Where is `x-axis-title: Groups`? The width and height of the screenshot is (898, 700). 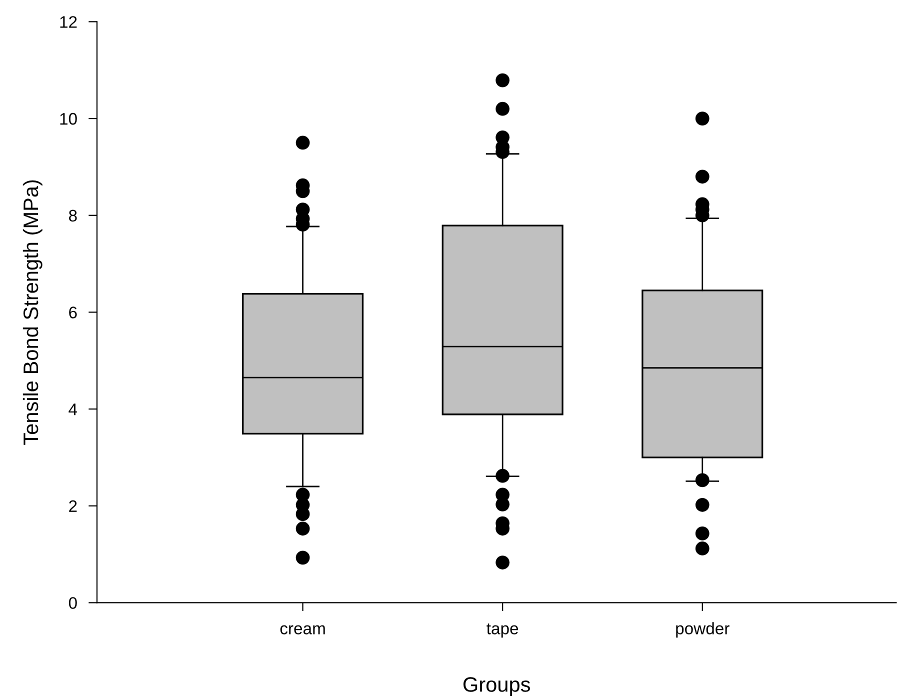
x-axis-title: Groups is located at coordinates (496, 686).